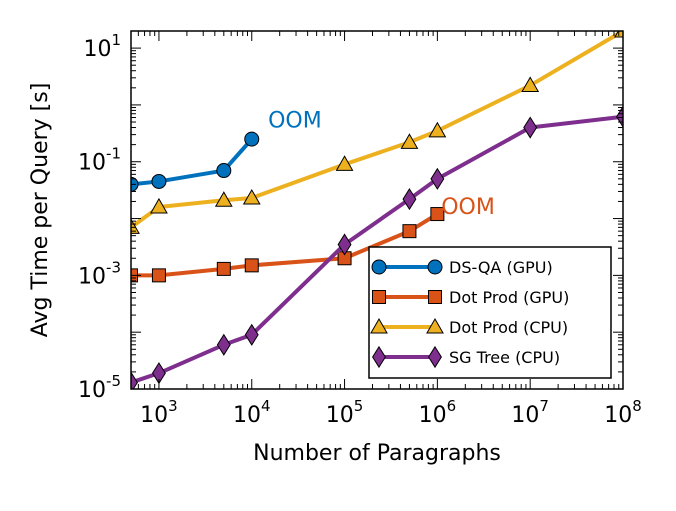 This screenshot has width=676, height=511. What do you see at coordinates (102, 46) in the screenshot?
I see `y-tick-label: 10¹` at bounding box center [102, 46].